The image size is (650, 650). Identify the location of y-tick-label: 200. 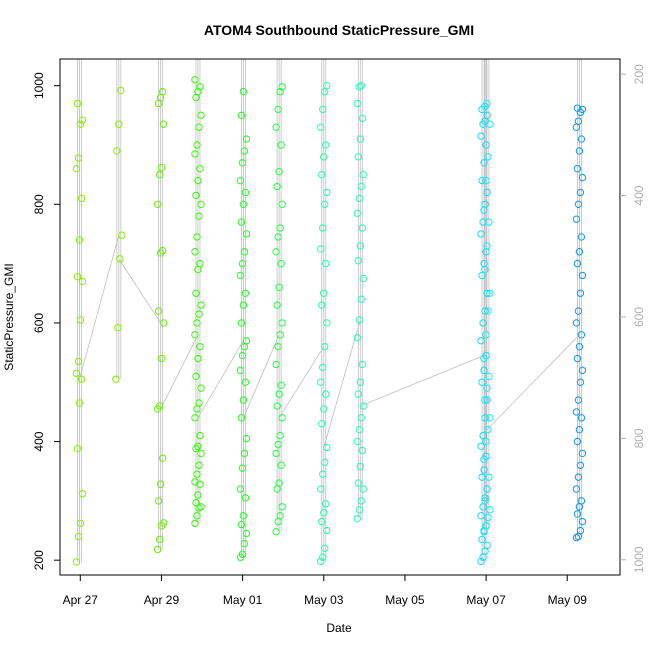
(39, 560).